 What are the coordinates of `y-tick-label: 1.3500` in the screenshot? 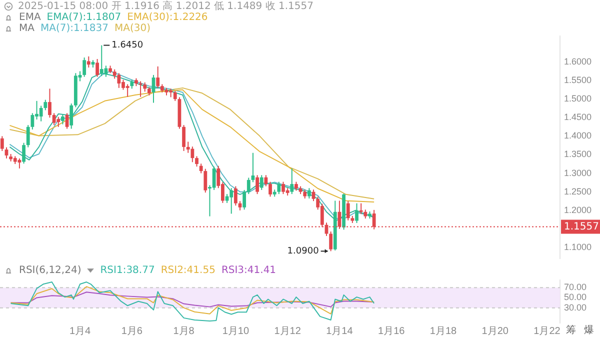 It's located at (578, 154).